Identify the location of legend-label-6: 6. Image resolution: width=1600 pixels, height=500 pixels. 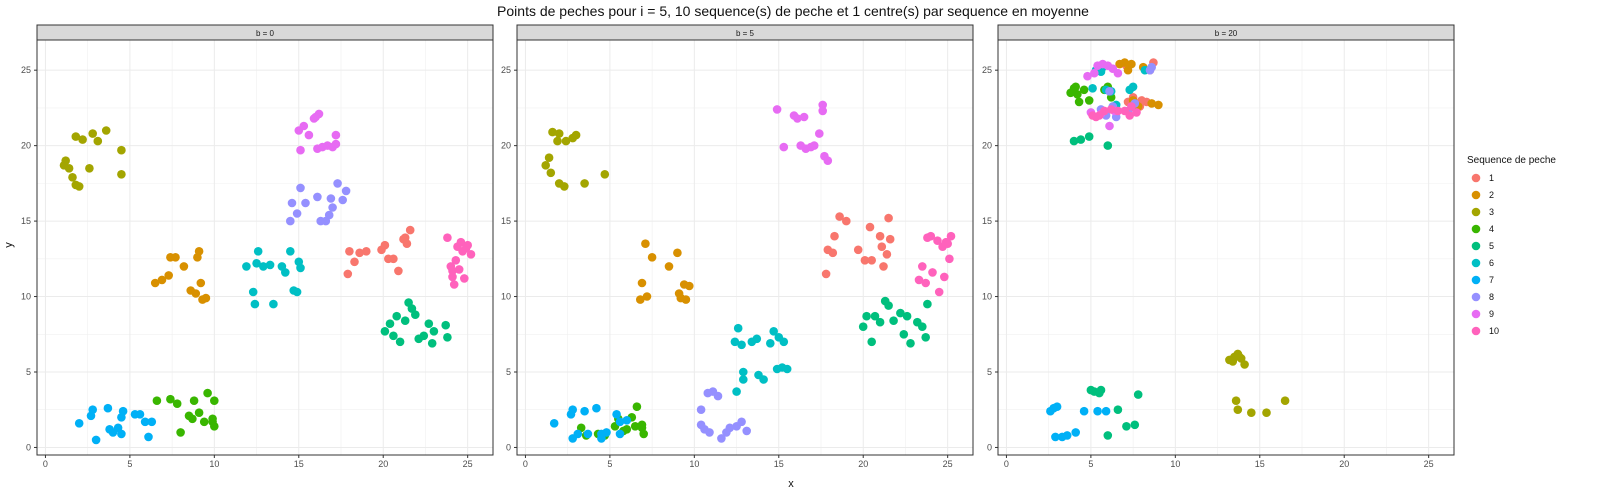
(1491, 263).